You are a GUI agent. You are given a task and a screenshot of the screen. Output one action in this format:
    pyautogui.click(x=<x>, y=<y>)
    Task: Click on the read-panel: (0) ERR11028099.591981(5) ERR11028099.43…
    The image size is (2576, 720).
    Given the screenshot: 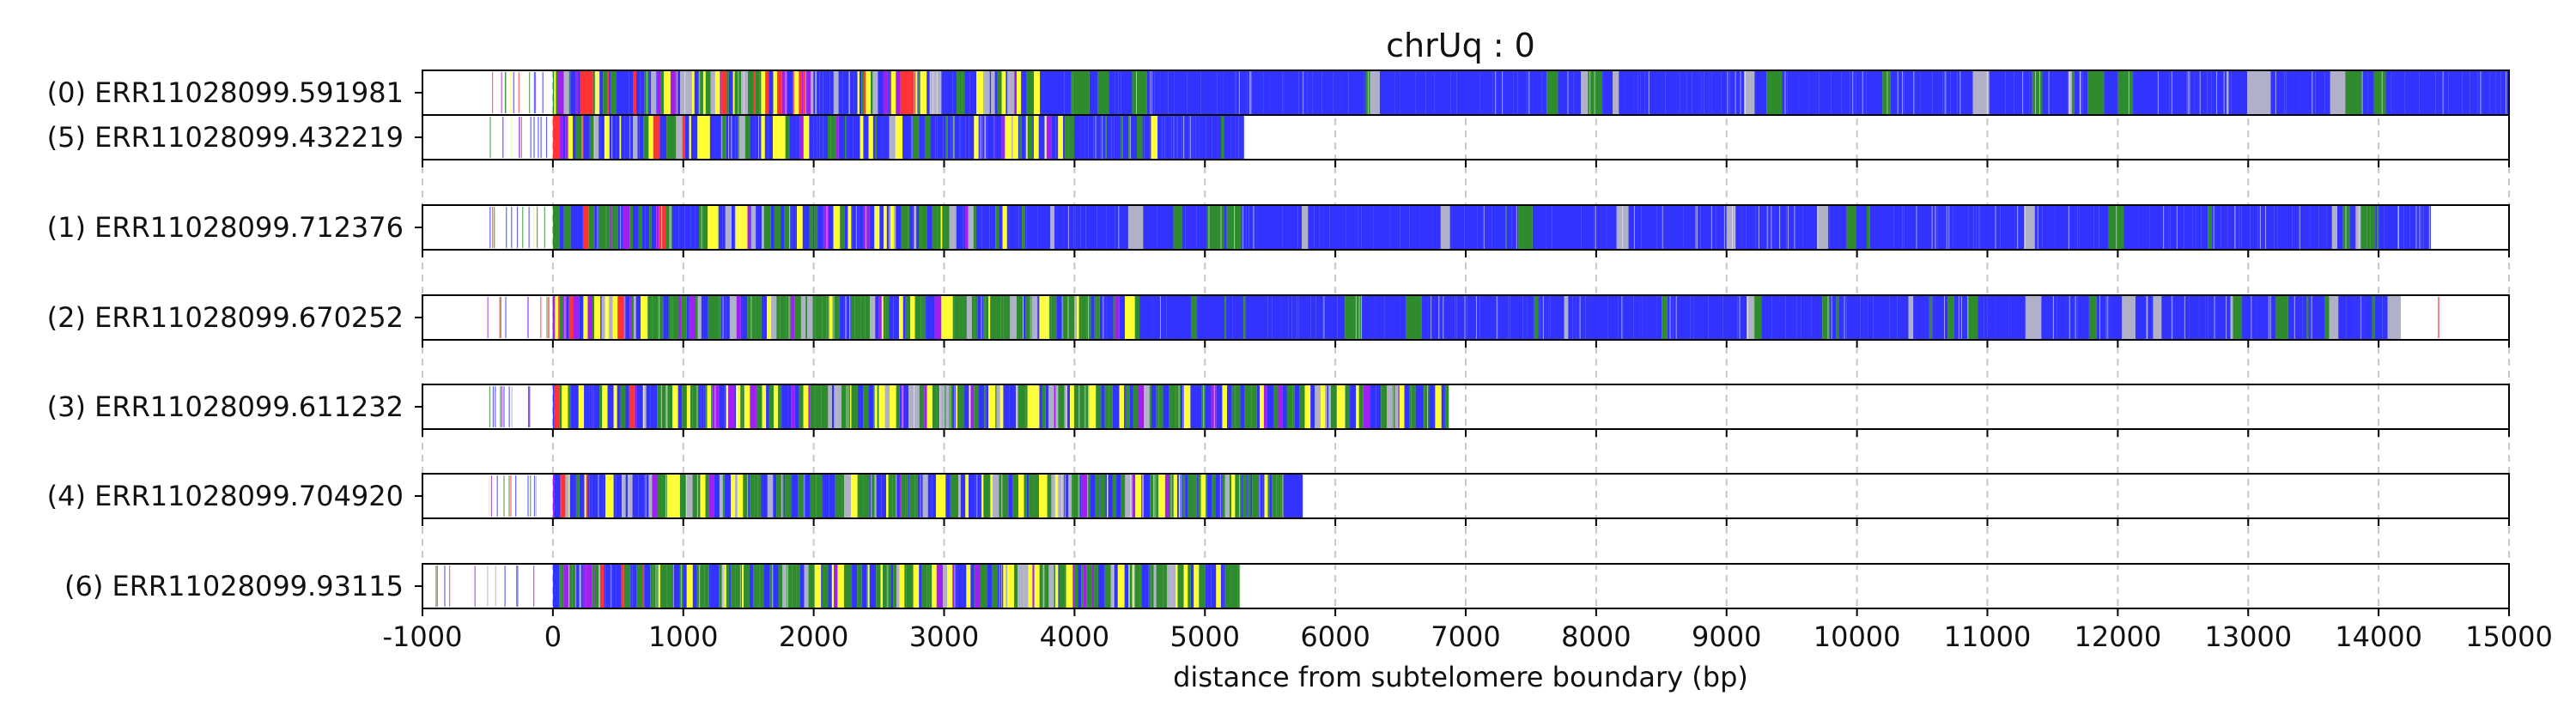 What is the action you would take?
    pyautogui.click(x=1279, y=118)
    